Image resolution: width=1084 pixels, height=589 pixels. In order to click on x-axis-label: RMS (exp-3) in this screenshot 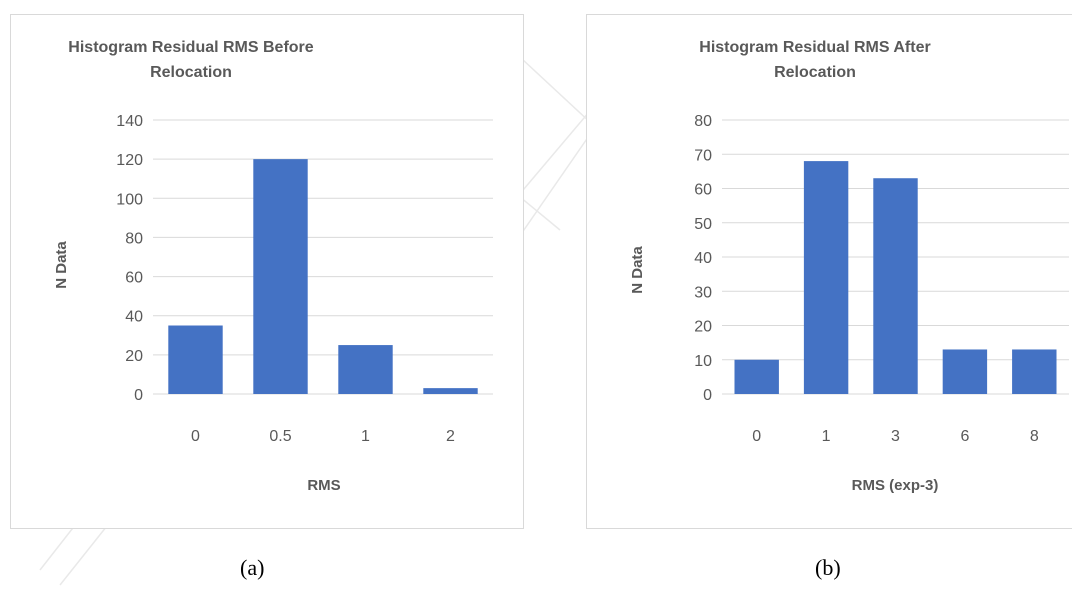, I will do `click(895, 485)`.